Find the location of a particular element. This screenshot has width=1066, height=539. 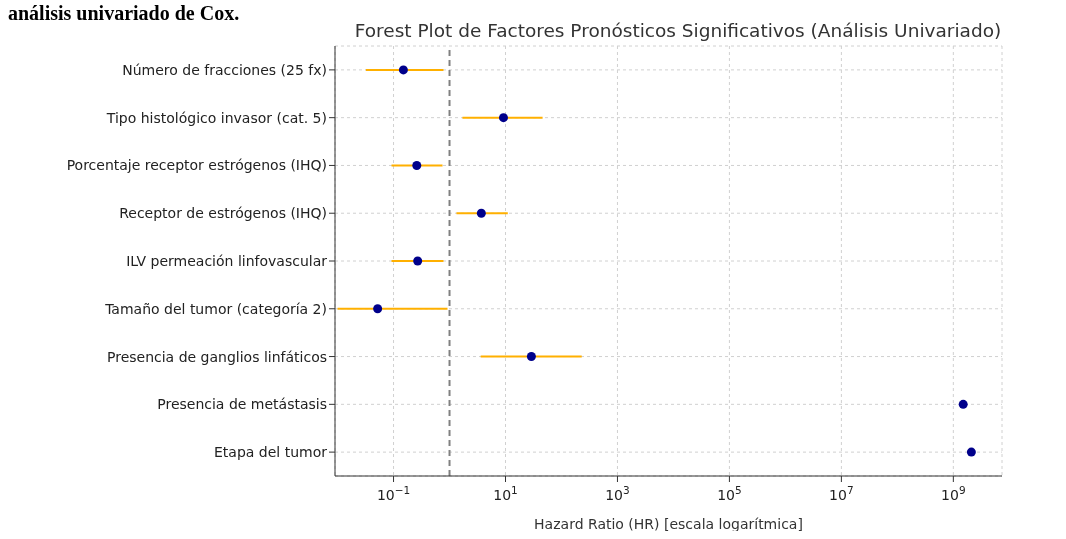

x-tick-label: 10$^{−1}$ is located at coordinates (393, 493).